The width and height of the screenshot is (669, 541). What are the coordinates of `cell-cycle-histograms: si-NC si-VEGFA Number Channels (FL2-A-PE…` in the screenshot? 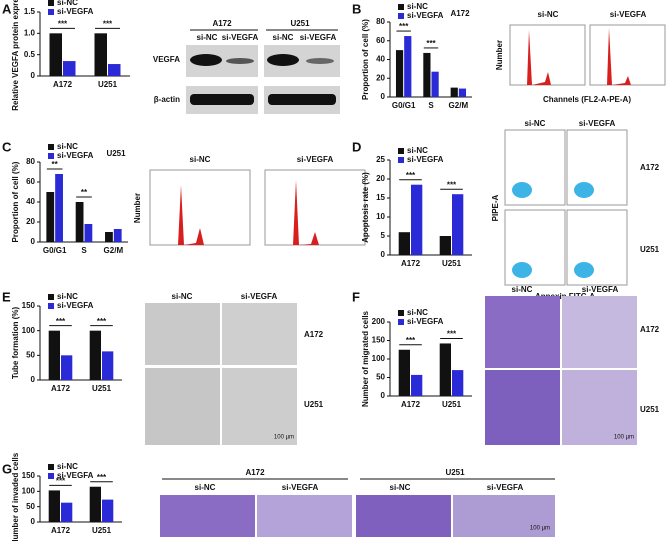 It's located at (580, 57).